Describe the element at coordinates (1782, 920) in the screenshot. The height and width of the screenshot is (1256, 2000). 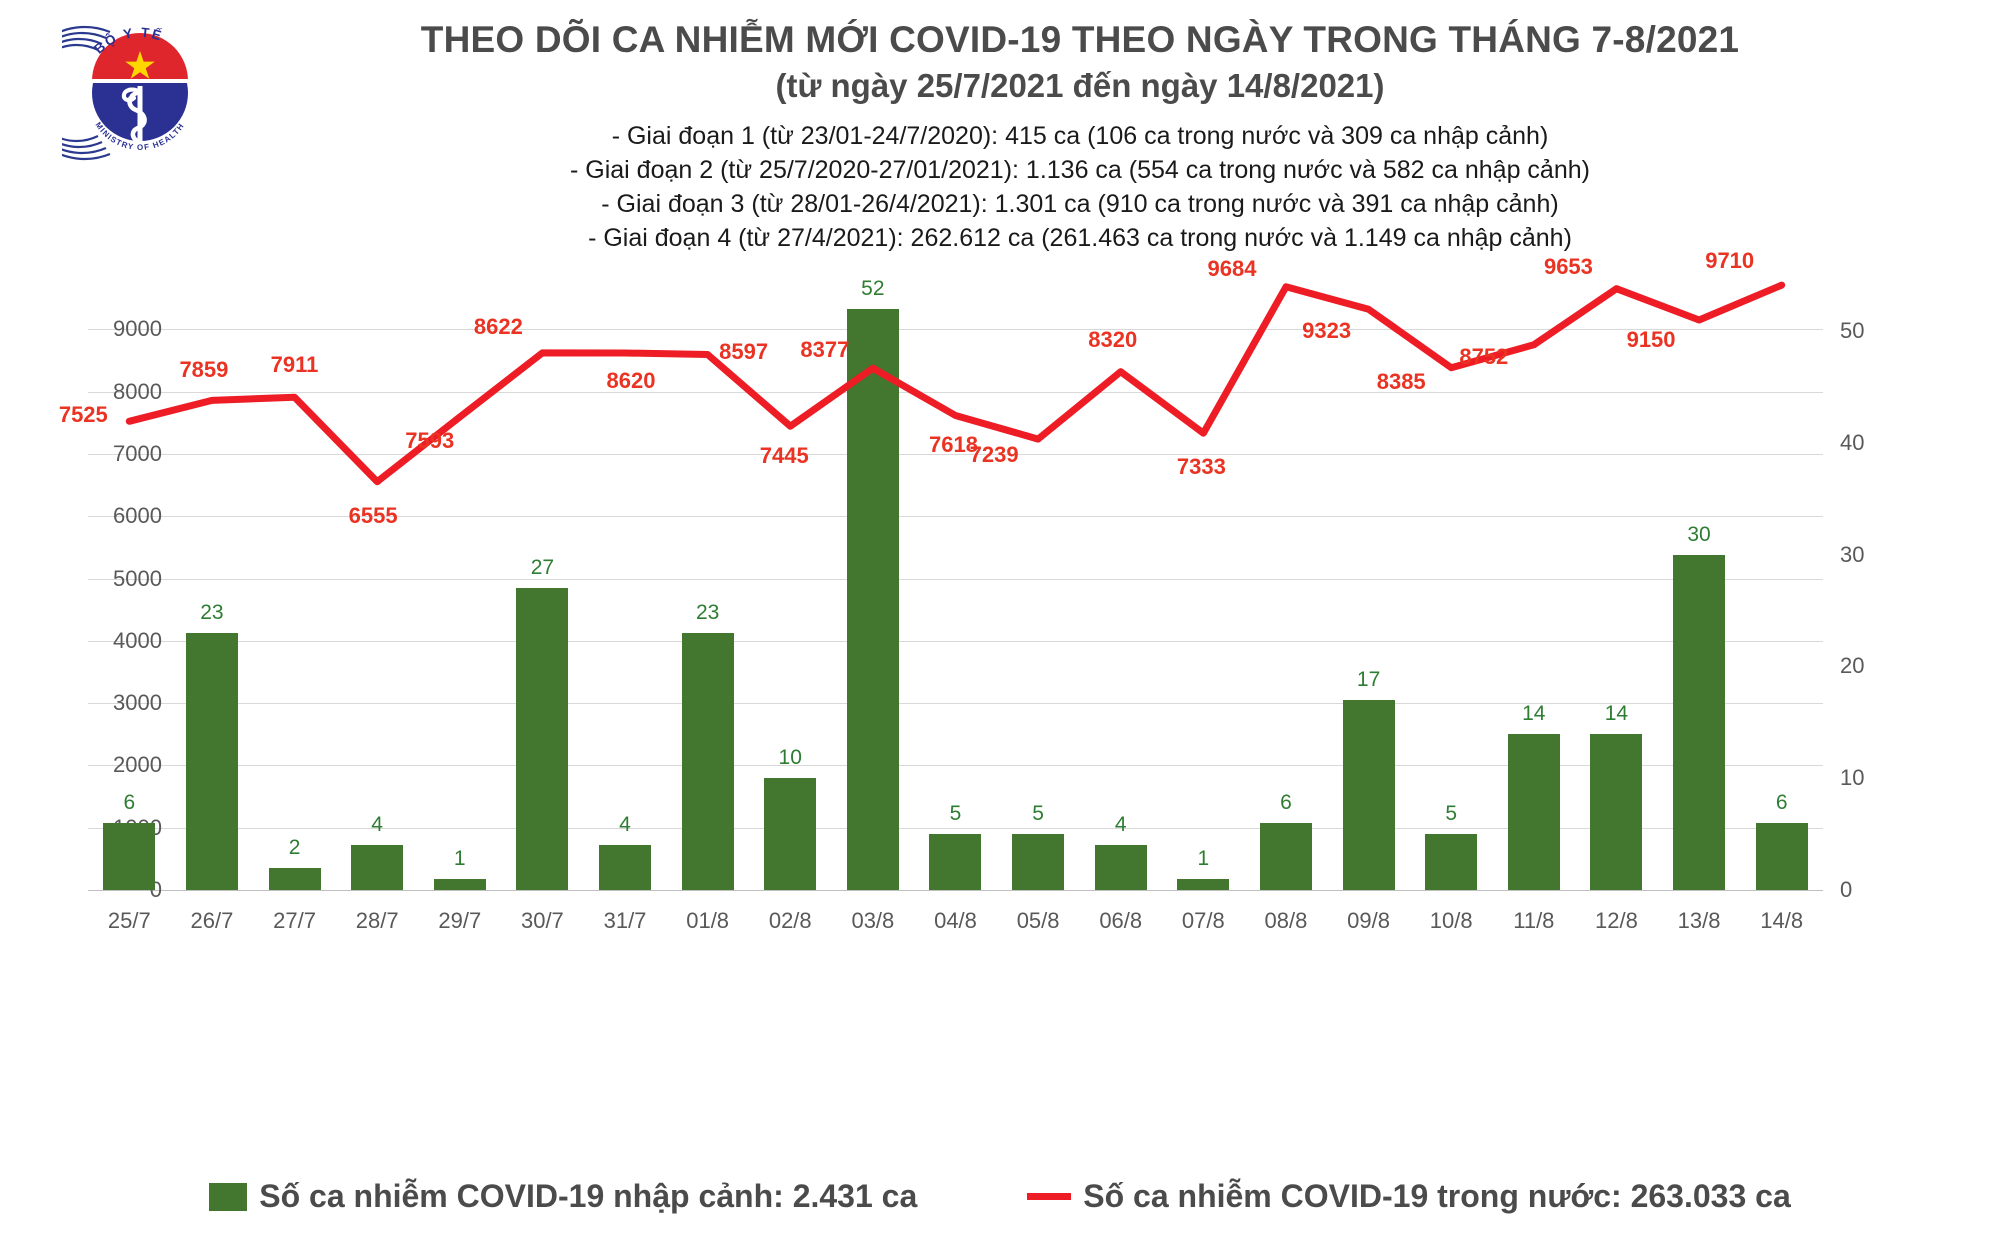
I see `x-axis-label: 14/8` at that location.